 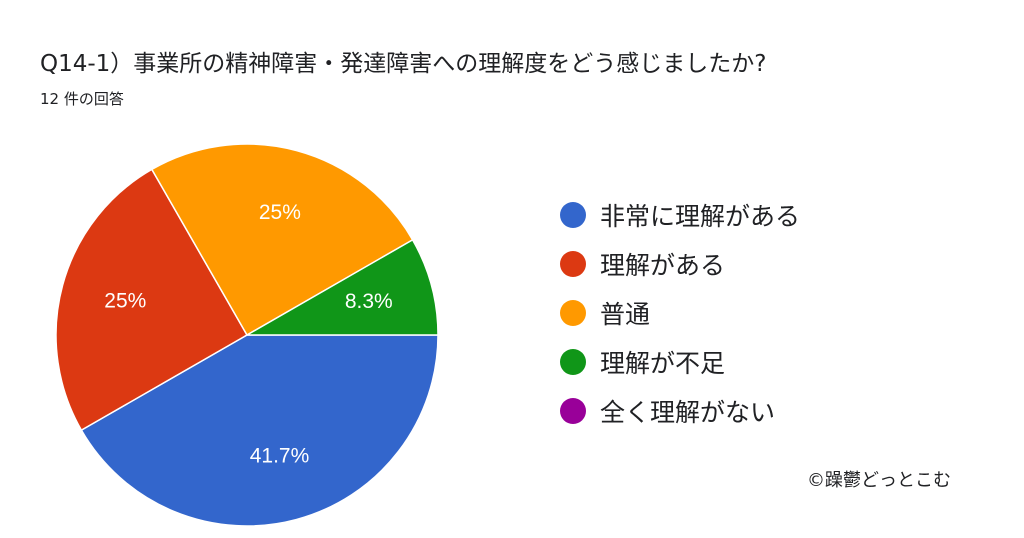 I want to click on slice-label-2: 25%, so click(x=125, y=301).